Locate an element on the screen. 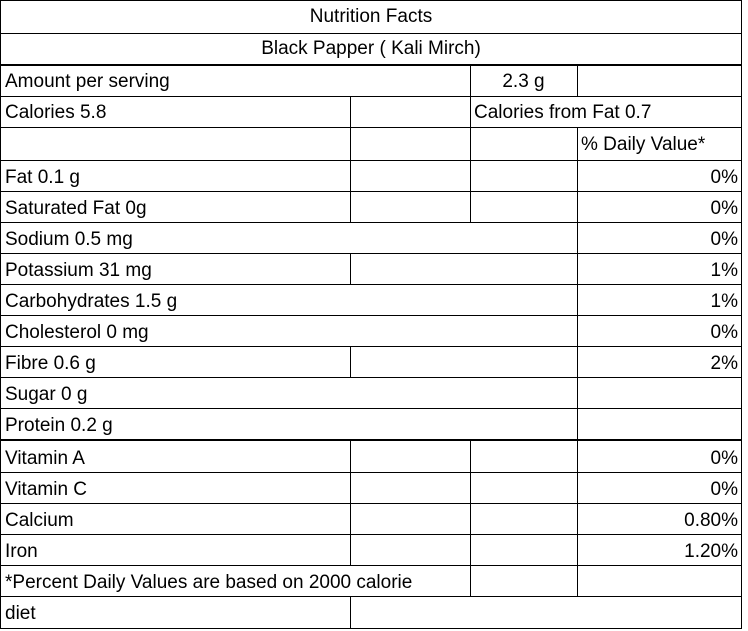 Image resolution: width=748 pixels, height=631 pixels. table-border-right is located at coordinates (741, 314).